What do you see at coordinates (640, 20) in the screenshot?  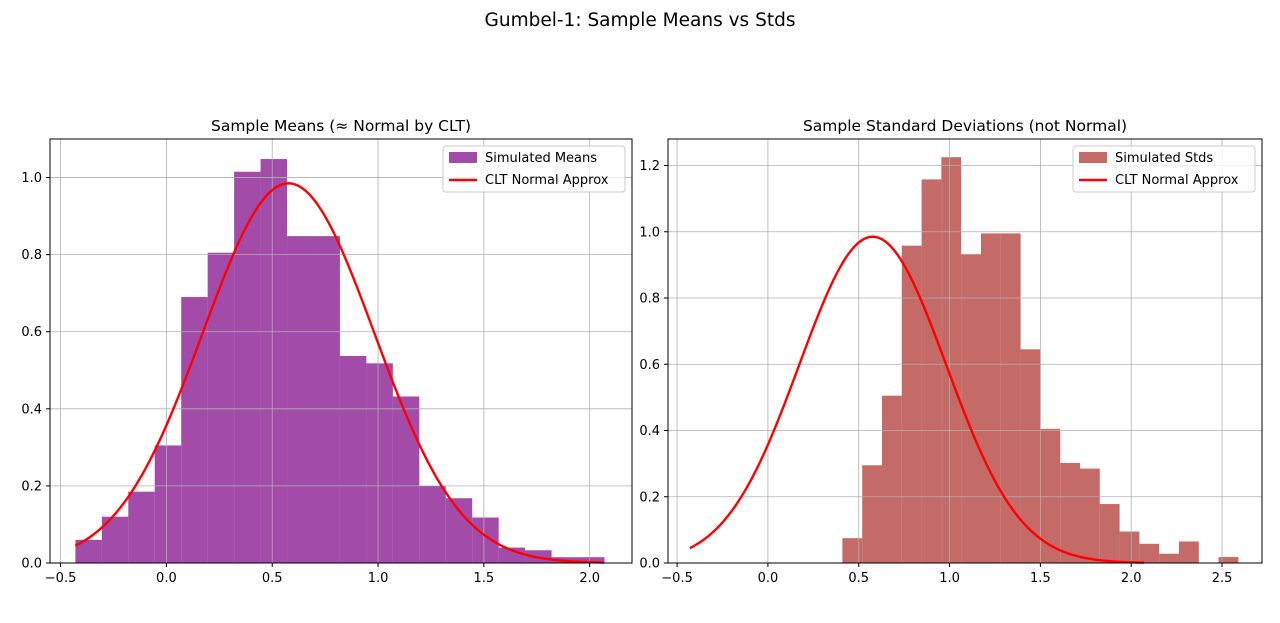 I see `figure-title: Gumbel-1: Sample Means vs Stds` at bounding box center [640, 20].